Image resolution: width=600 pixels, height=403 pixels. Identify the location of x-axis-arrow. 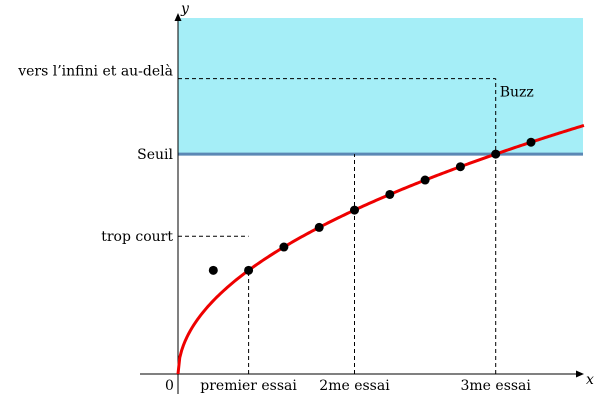
(580, 374).